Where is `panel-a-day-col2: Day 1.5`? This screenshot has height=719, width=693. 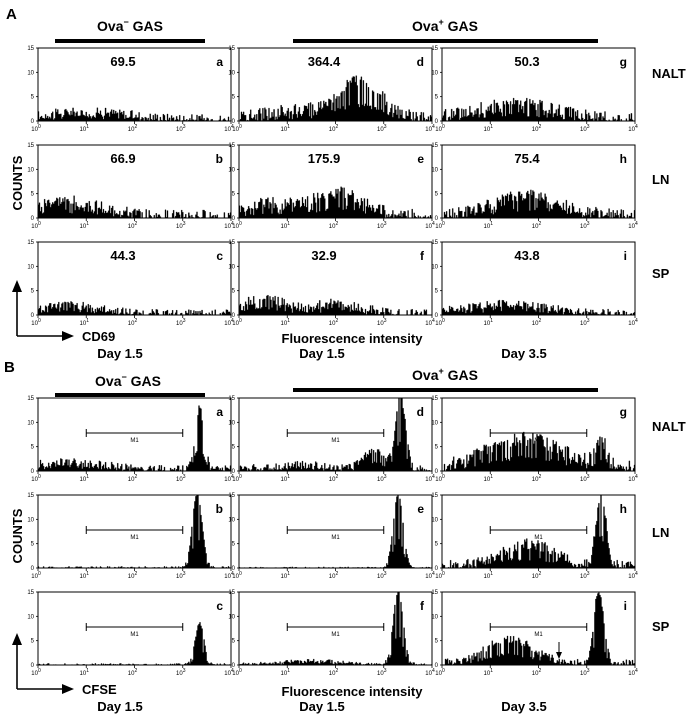
panel-a-day-col2: Day 1.5 is located at coordinates (322, 353).